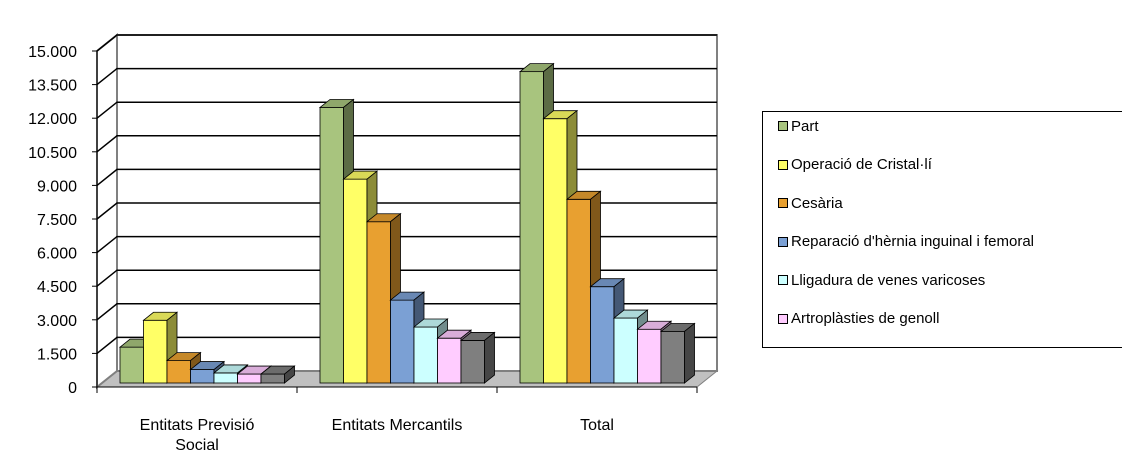  I want to click on y-tick-label: 0, so click(72, 388).